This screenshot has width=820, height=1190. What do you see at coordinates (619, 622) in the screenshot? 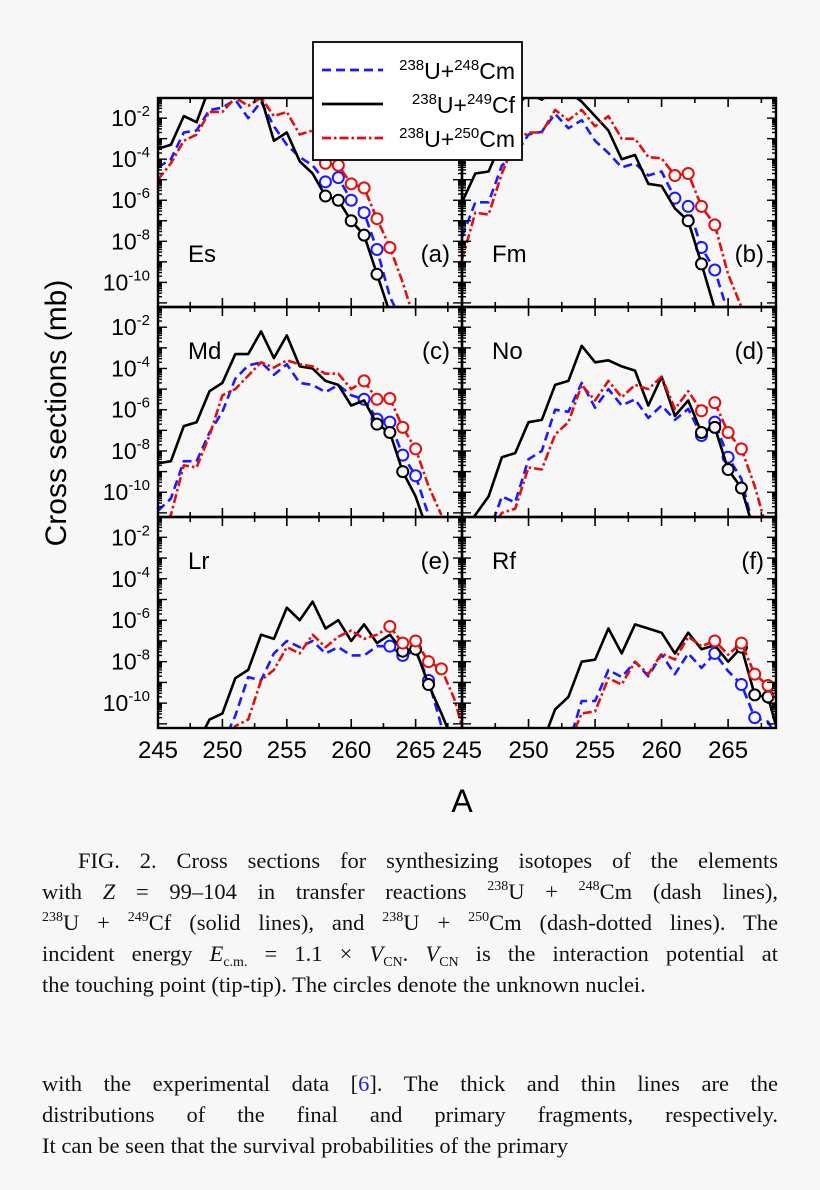
I see `panel-rf: Rf (f)` at bounding box center [619, 622].